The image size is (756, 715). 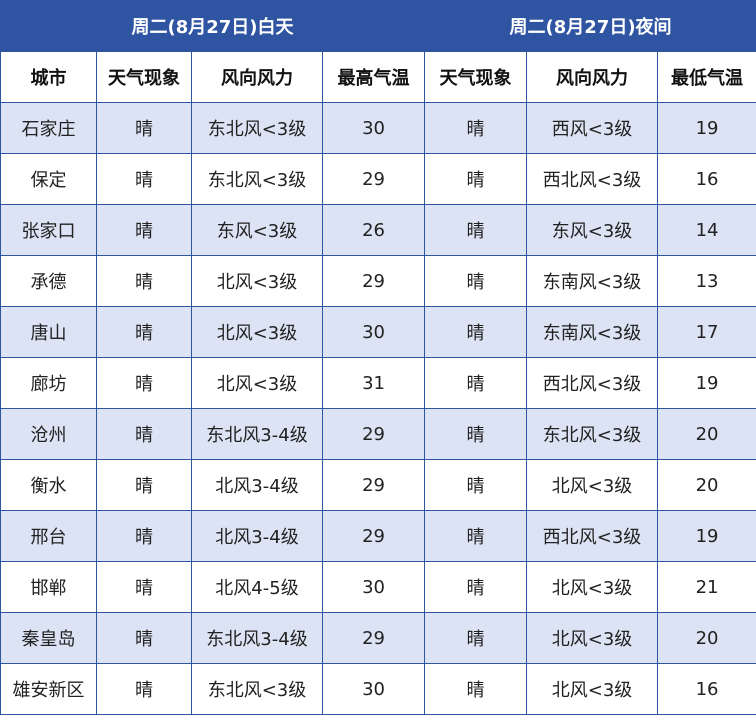 I want to click on city-cell: 雄安新区, so click(x=49, y=689).